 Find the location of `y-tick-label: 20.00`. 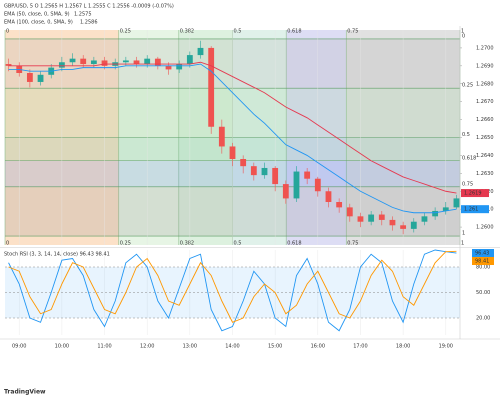

y-tick-label: 20.00 is located at coordinates (483, 319).